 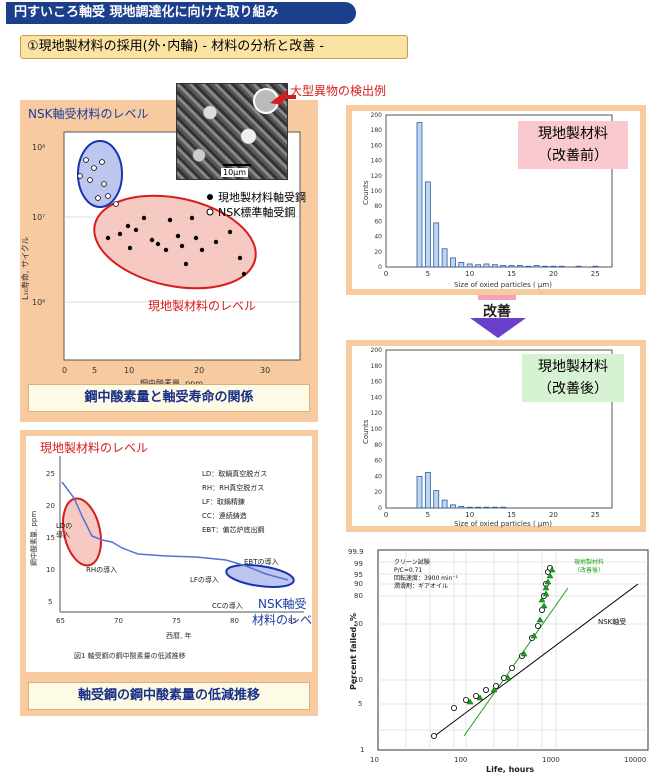 I want to click on nsk-label: NSK軸受, so click(x=612, y=621).